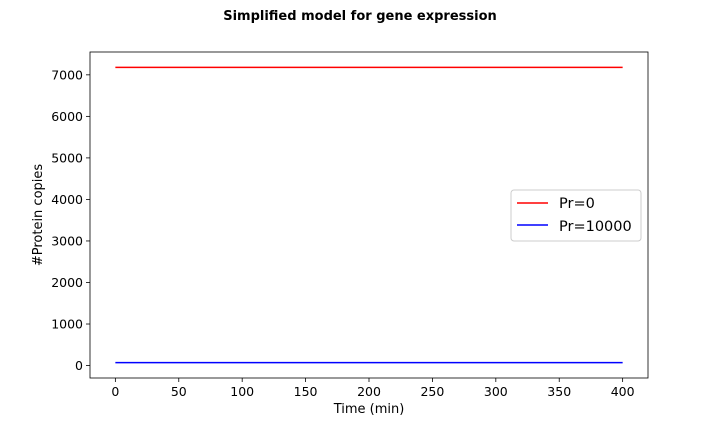  What do you see at coordinates (115, 391) in the screenshot?
I see `x-tick-label: 0` at bounding box center [115, 391].